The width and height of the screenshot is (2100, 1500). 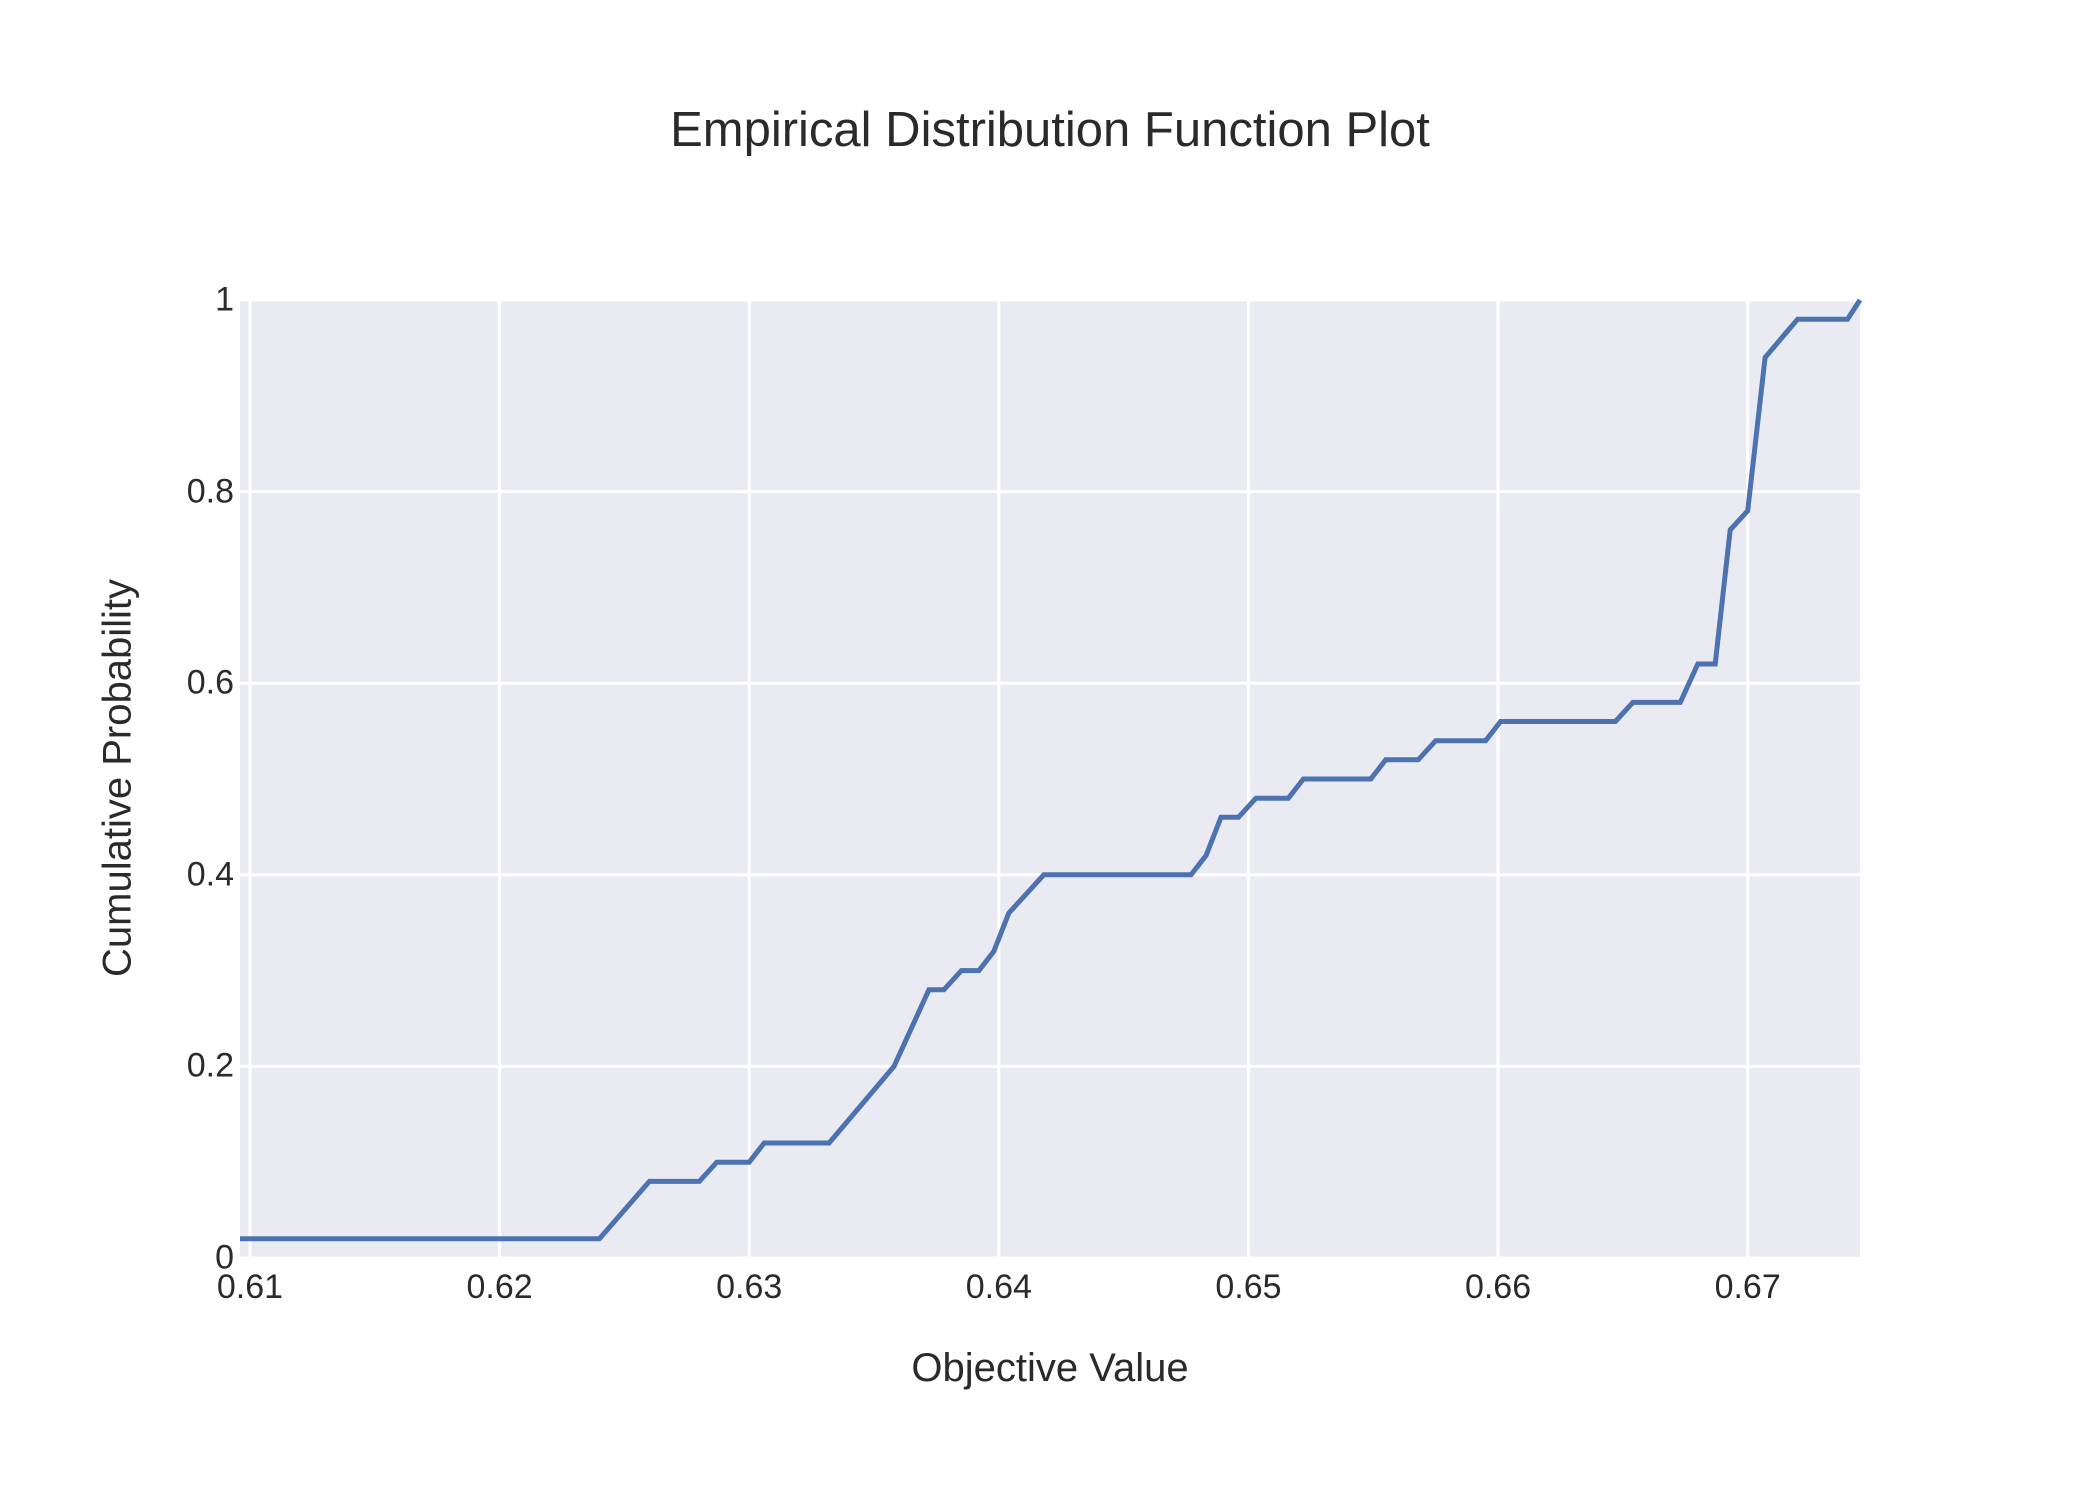 I want to click on y-tick-label: 0, so click(x=224, y=1257).